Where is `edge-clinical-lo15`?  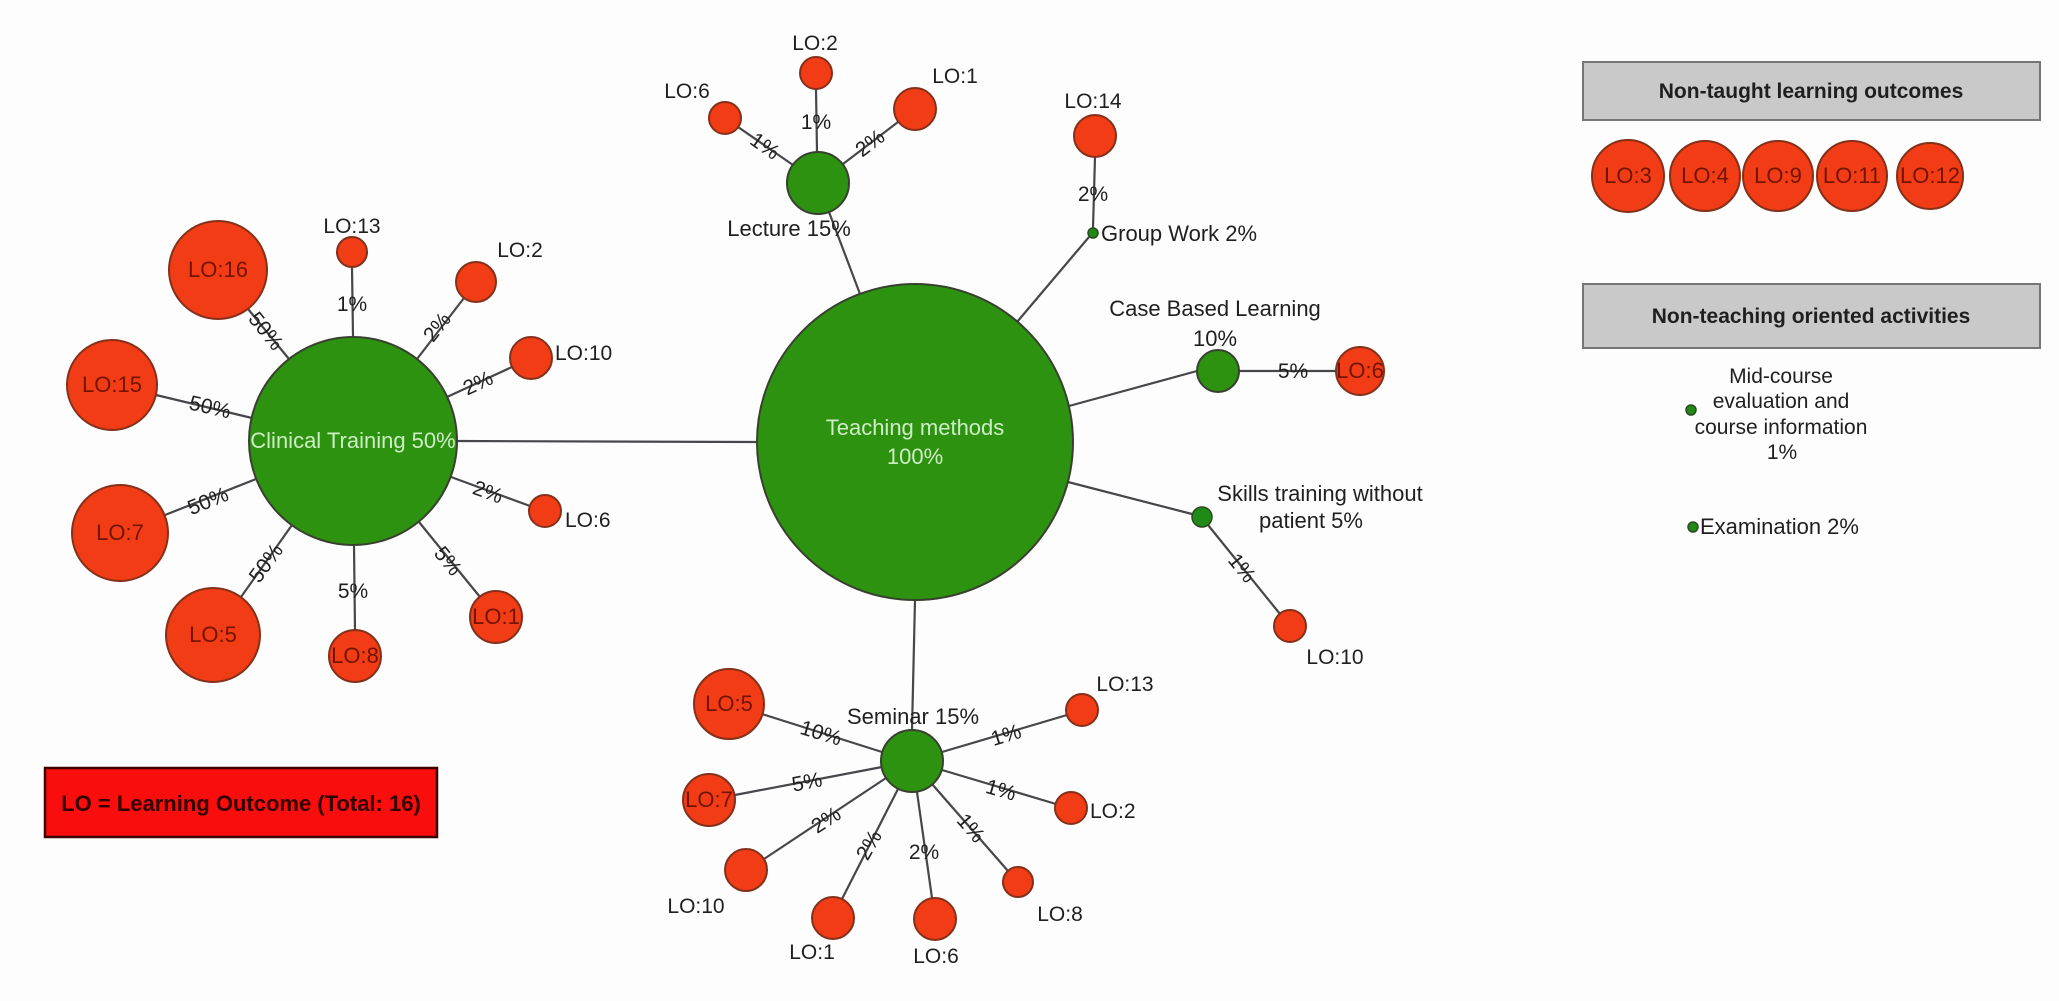
edge-clinical-lo15 is located at coordinates (204, 406).